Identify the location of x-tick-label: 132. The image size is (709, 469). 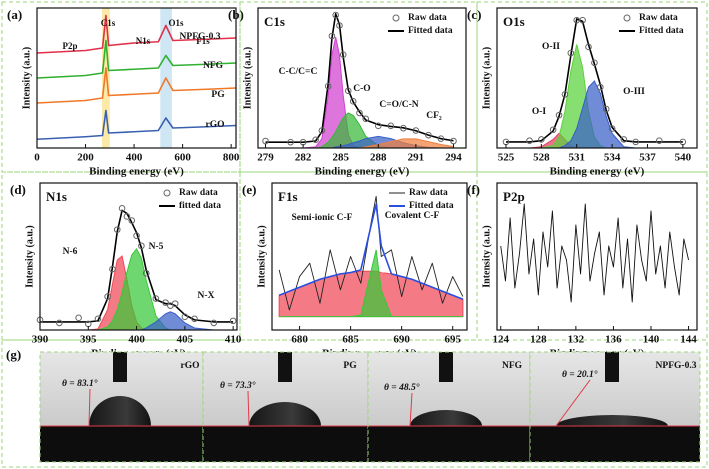
(576, 340).